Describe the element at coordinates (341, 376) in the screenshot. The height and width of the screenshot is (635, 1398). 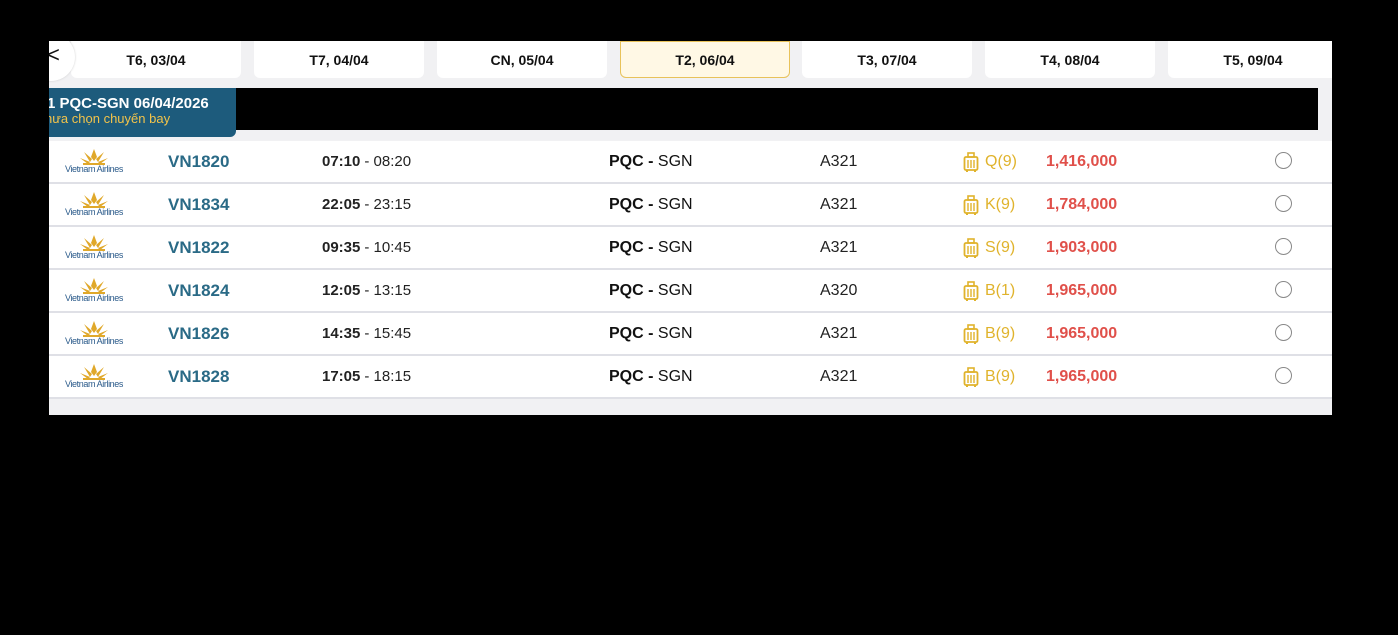
I see `depart-time: 17:05` at that location.